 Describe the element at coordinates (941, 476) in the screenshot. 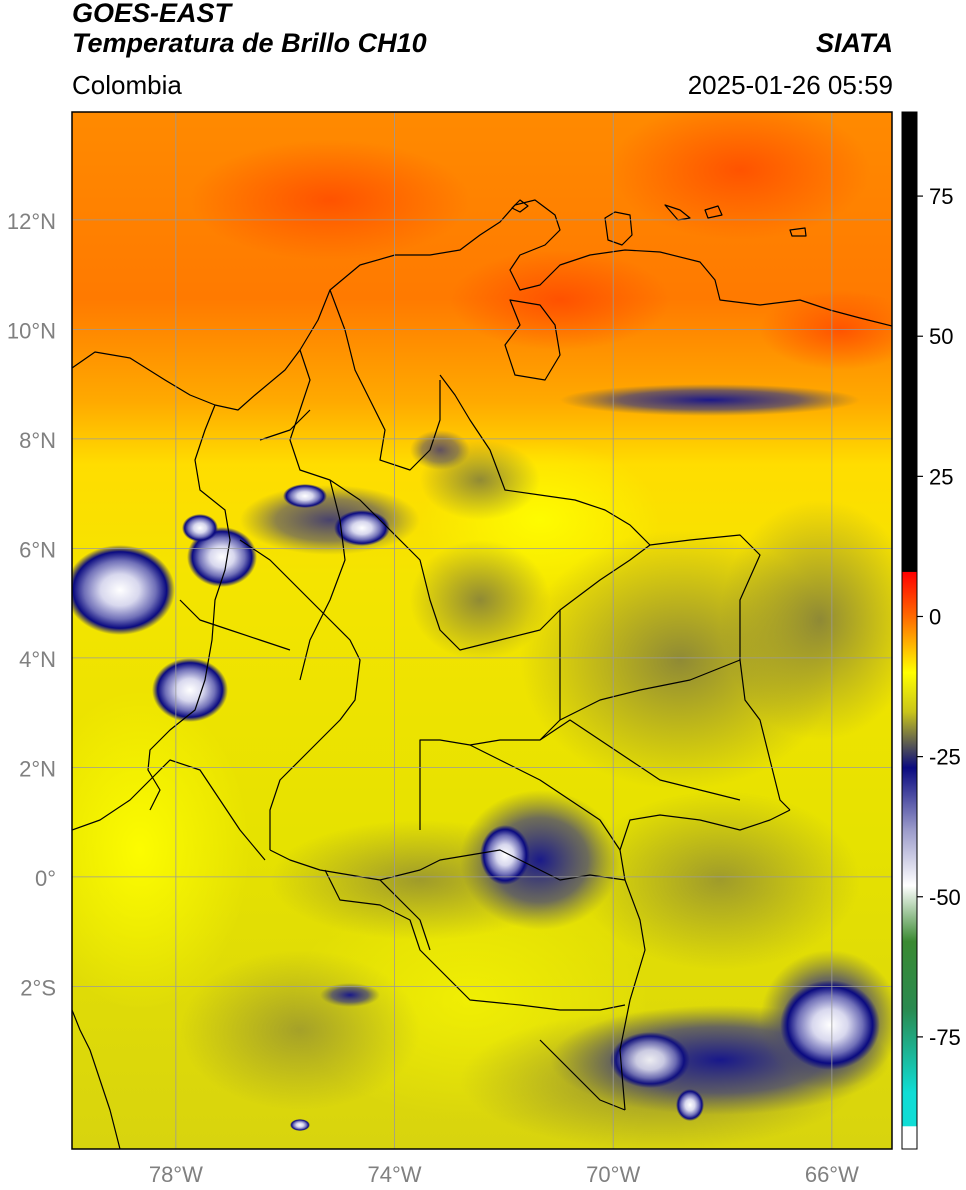

I see `colorbar-tick-label: 25` at that location.